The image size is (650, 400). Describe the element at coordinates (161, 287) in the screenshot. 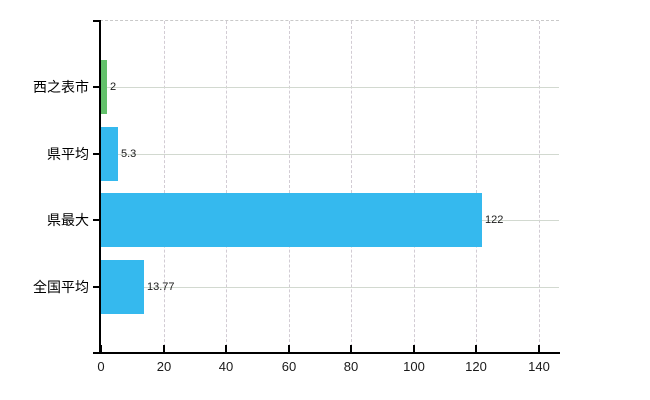

I see `bar-value-label: 13.77` at that location.